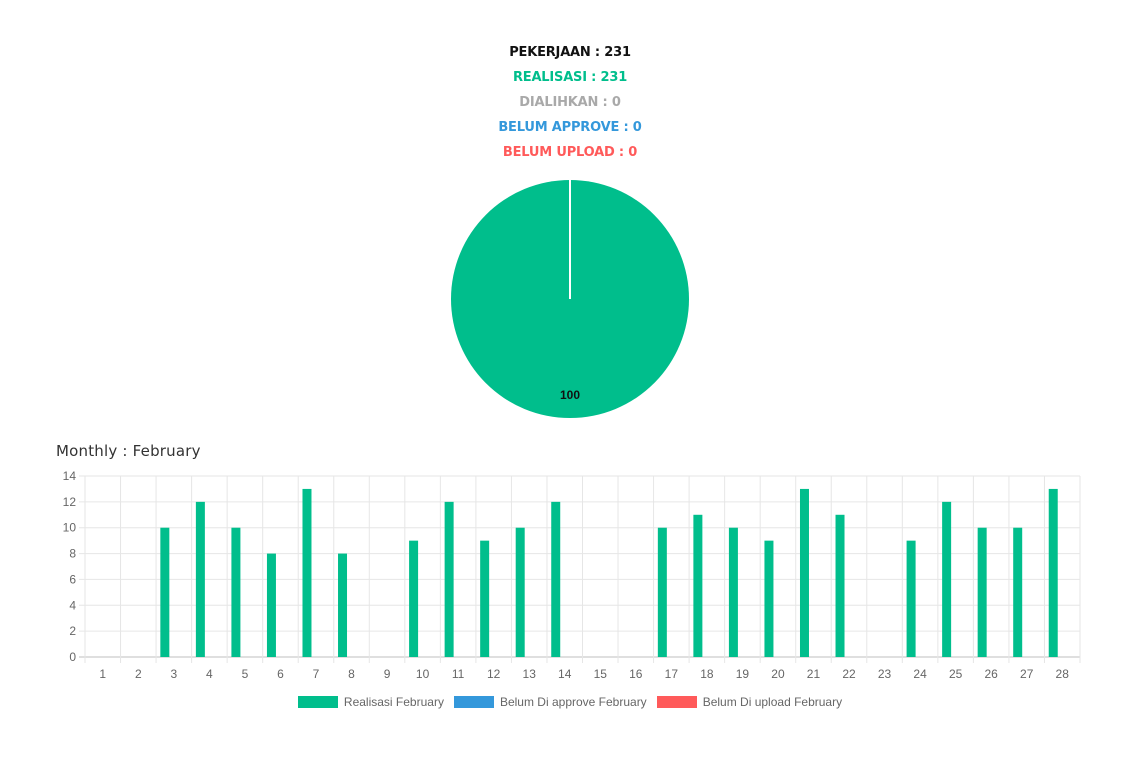 The width and height of the screenshot is (1140, 764). I want to click on legend-label-realisasi: Realisasi February, so click(393, 702).